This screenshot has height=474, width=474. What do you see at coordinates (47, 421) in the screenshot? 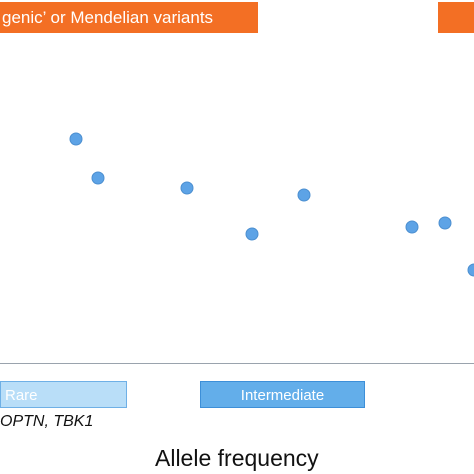
I see `gene-list-text: OPTN, TBK1` at bounding box center [47, 421].